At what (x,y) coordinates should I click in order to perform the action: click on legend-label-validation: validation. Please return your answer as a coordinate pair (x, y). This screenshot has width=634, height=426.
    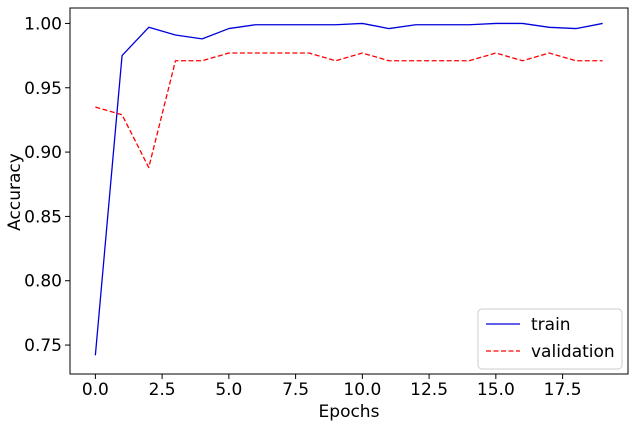
    Looking at the image, I should click on (573, 352).